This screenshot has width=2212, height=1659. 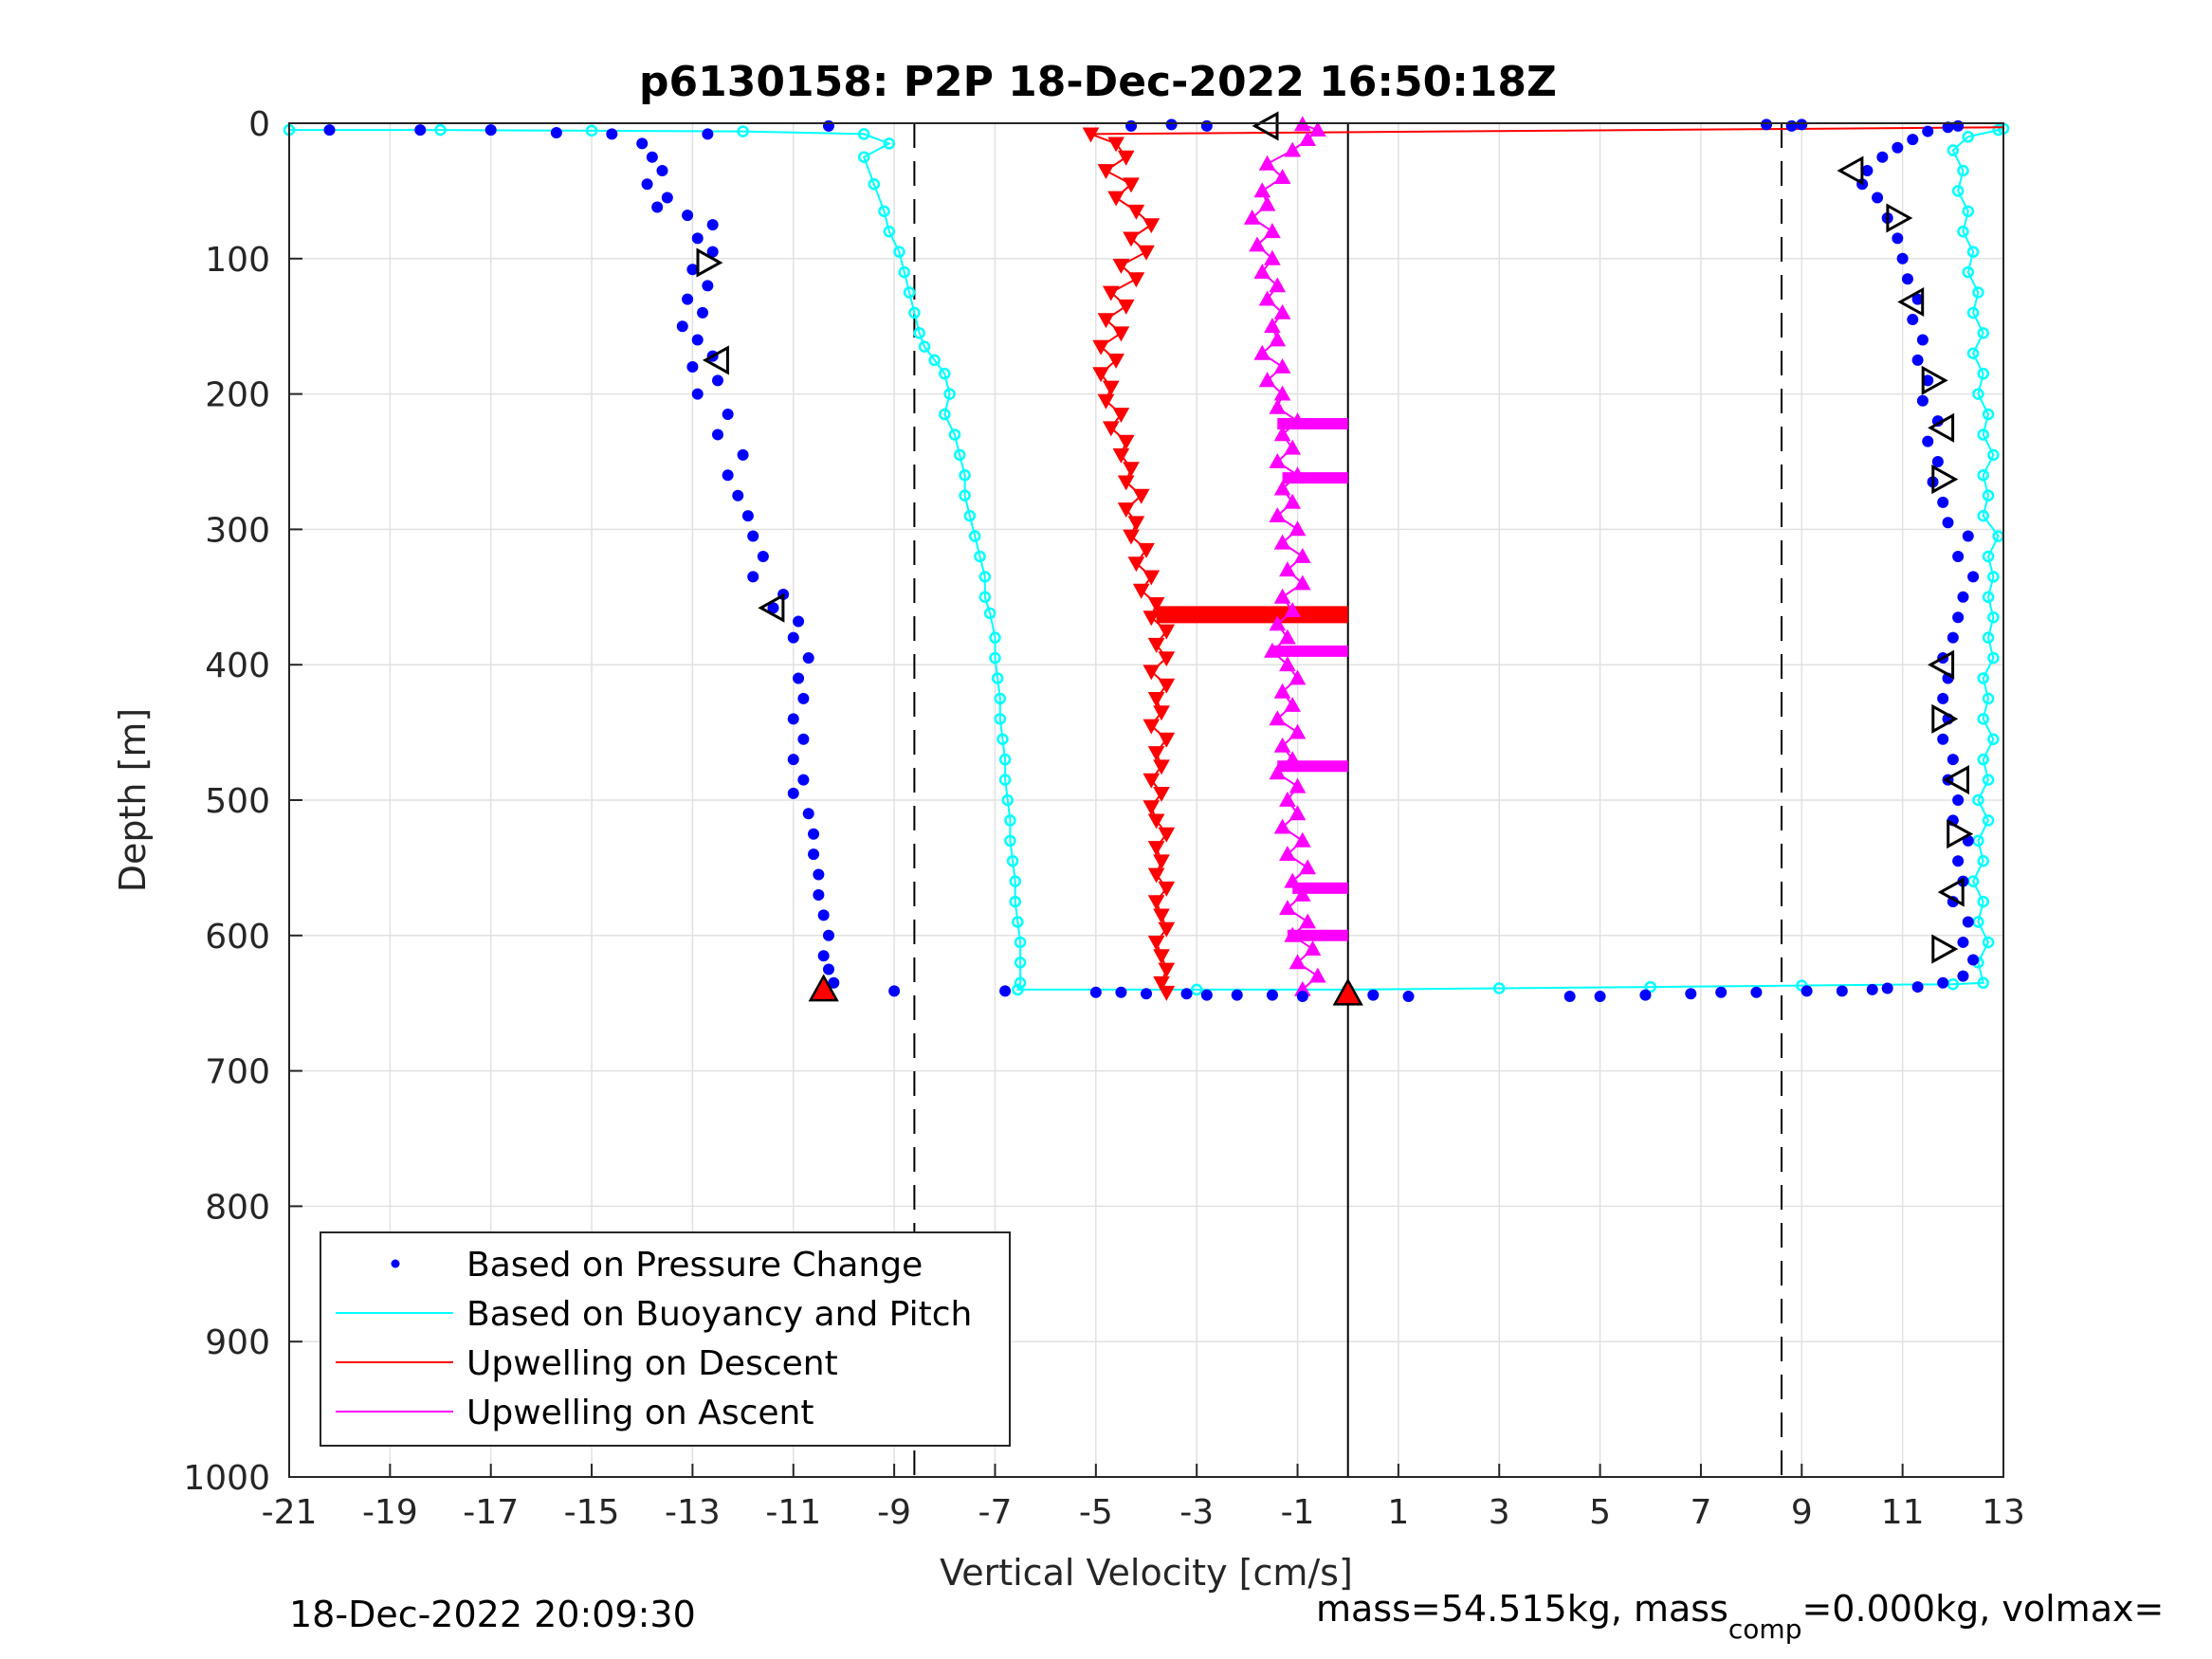 What do you see at coordinates (237, 801) in the screenshot?
I see `y-tick-label: 500` at bounding box center [237, 801].